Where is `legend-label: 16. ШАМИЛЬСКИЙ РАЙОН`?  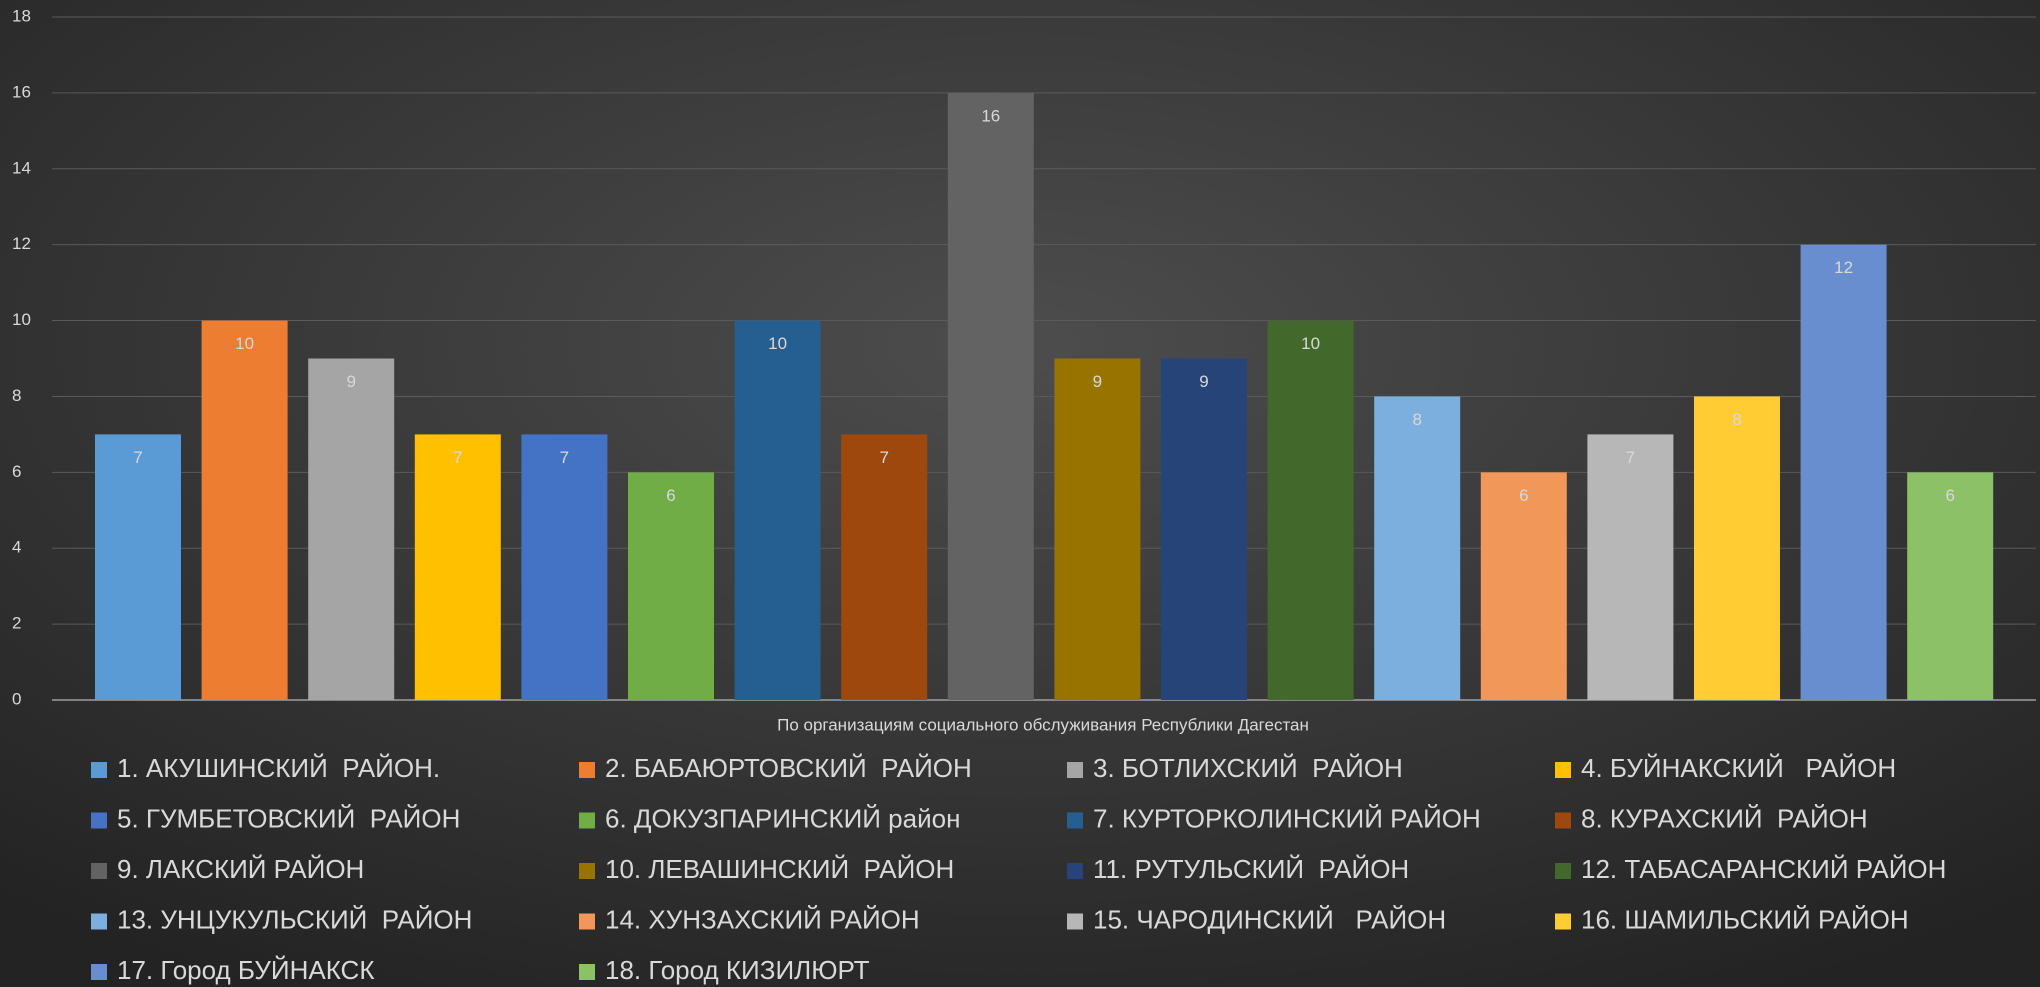
legend-label: 16. ШАМИЛЬСКИЙ РАЙОН is located at coordinates (1745, 919).